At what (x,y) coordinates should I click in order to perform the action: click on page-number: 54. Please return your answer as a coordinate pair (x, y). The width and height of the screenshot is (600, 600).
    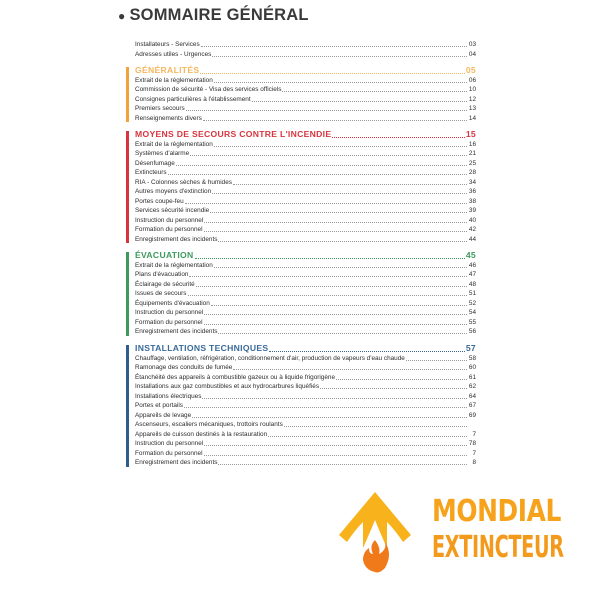
    Looking at the image, I should click on (472, 312).